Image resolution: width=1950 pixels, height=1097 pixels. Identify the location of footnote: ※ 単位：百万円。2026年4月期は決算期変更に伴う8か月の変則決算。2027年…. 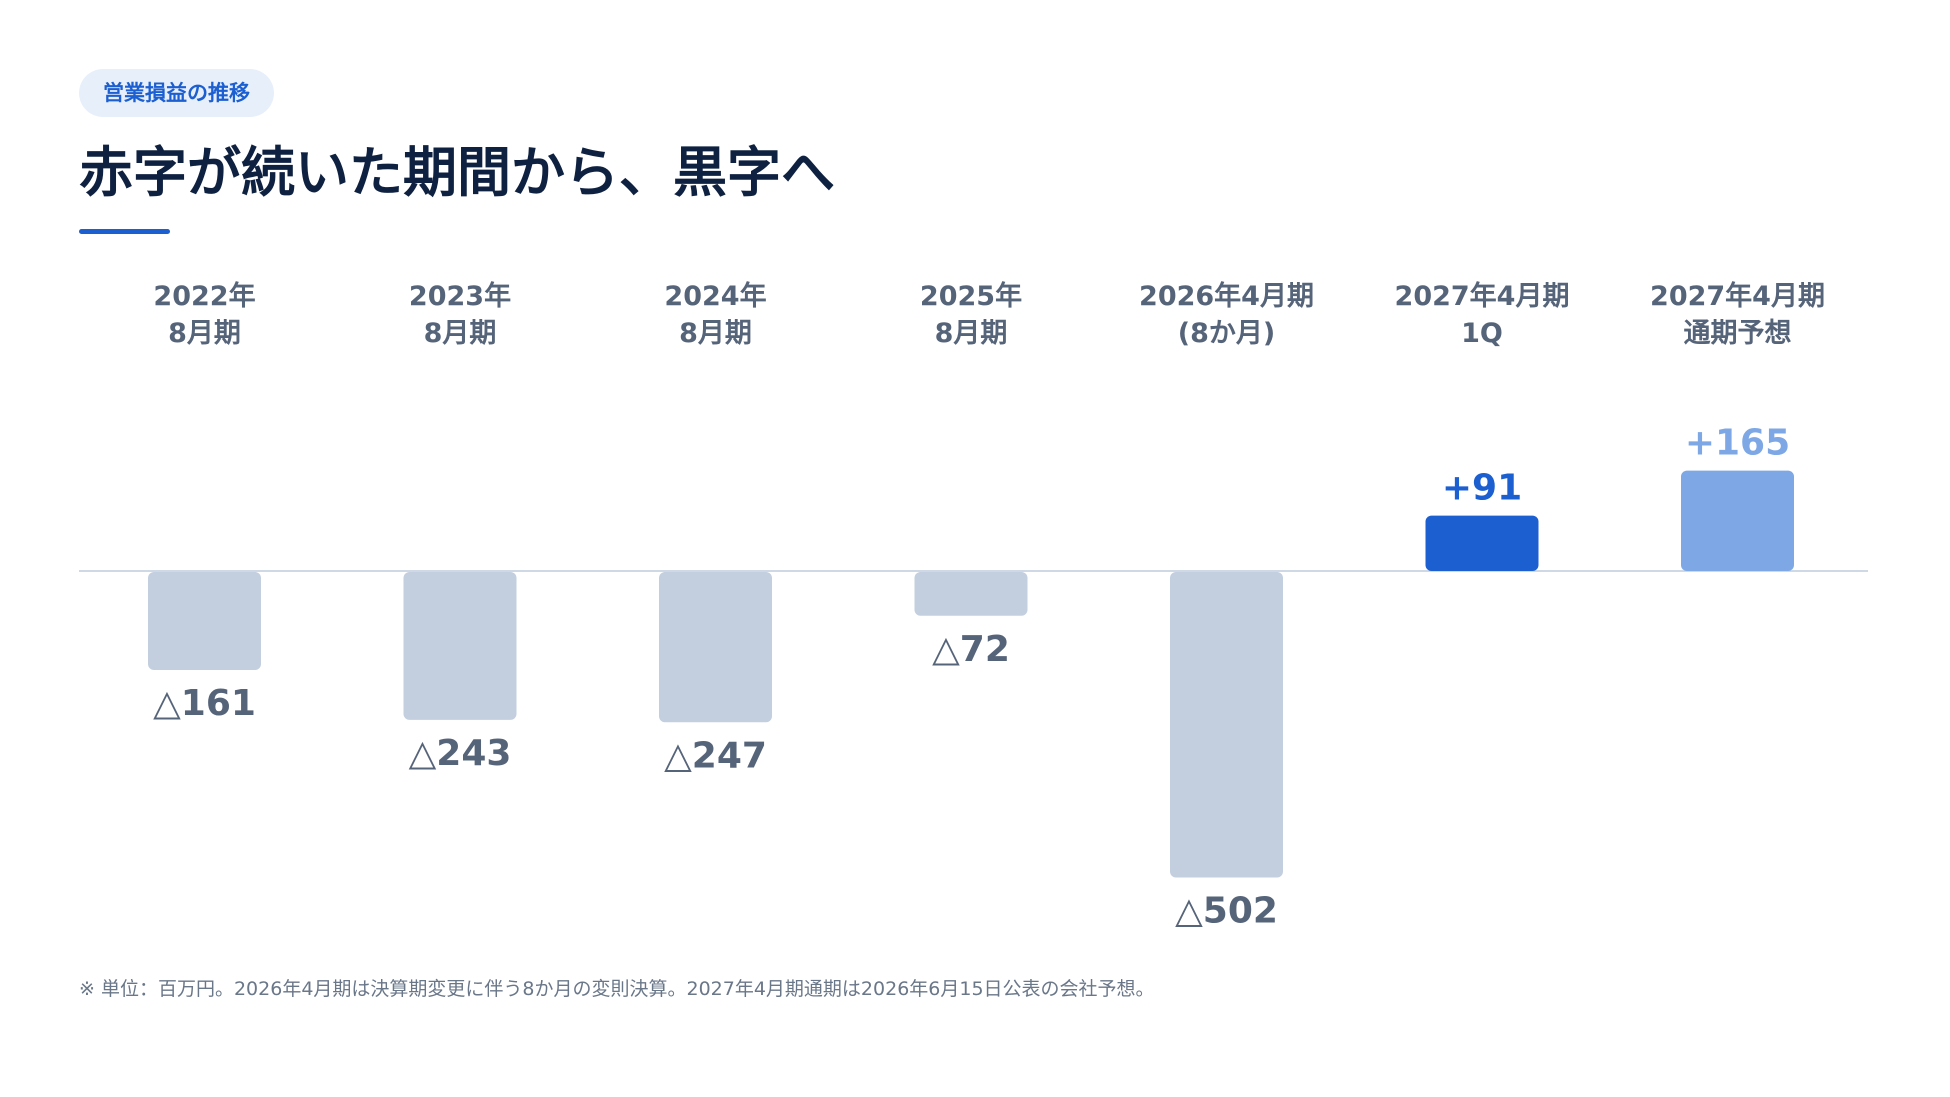
(617, 989).